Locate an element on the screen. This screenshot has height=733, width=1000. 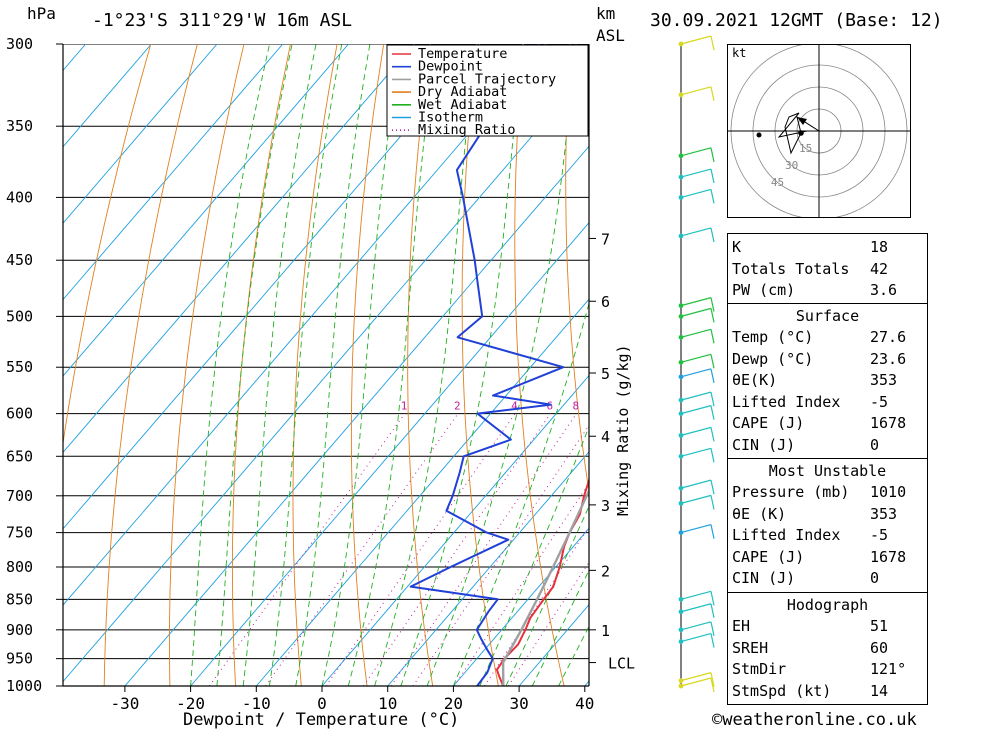
dewpoint-line is located at coordinates (487, 365).